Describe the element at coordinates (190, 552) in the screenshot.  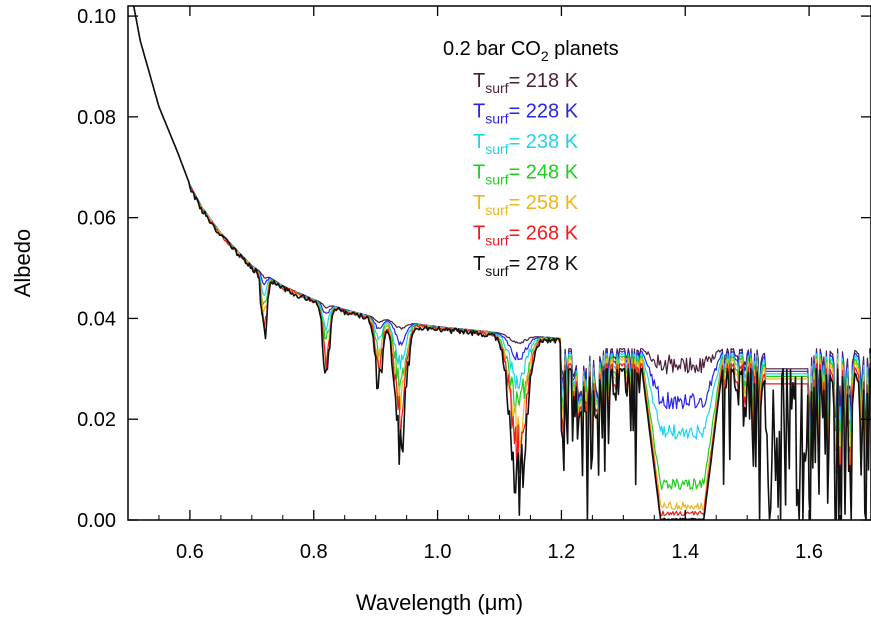
I see `x-tick-label: 0.6` at that location.